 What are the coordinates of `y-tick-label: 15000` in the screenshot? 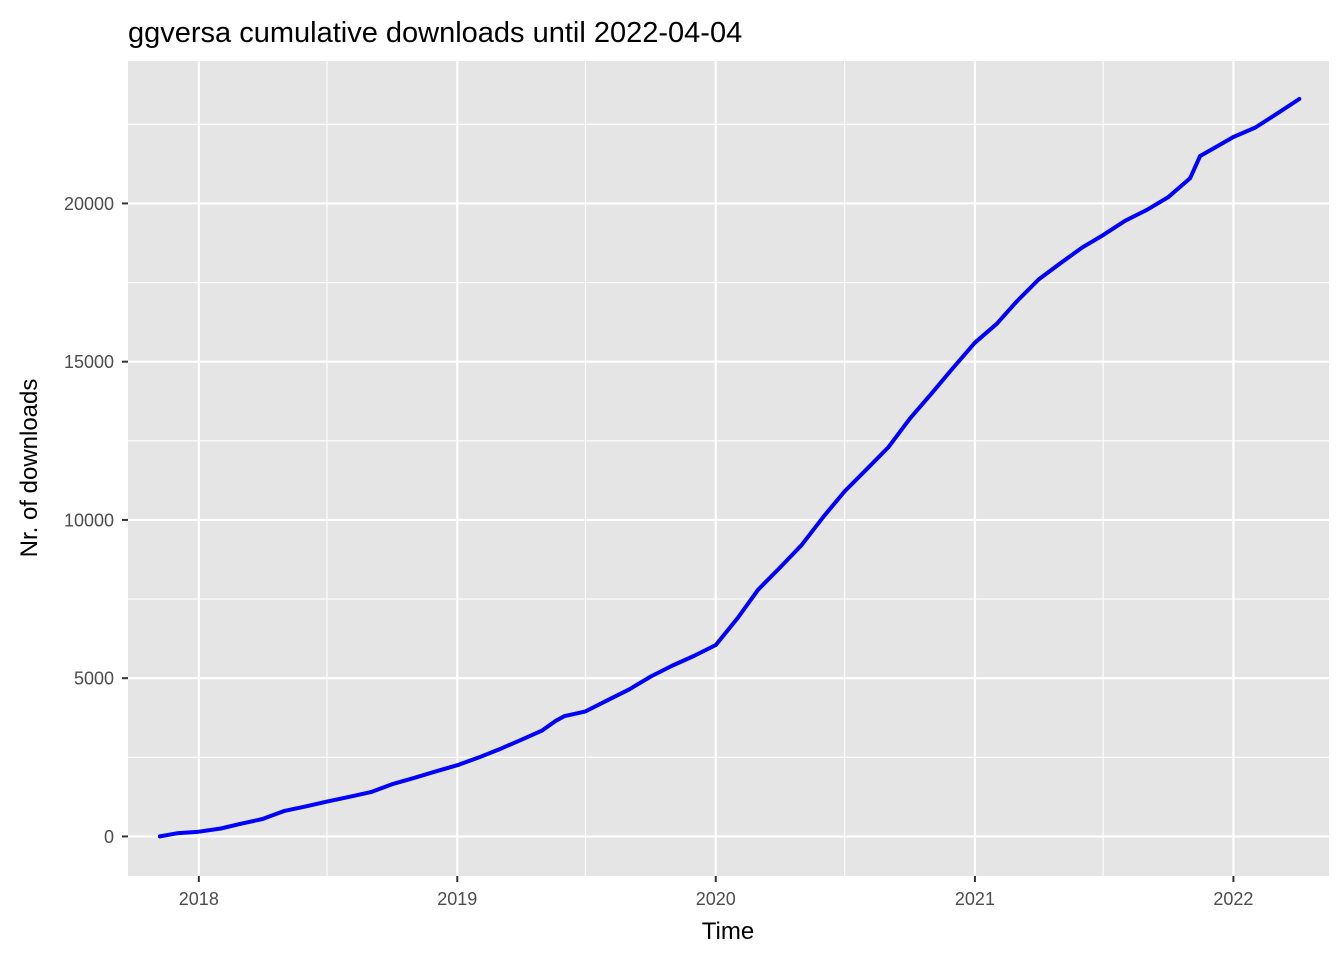 It's located at (89, 362).